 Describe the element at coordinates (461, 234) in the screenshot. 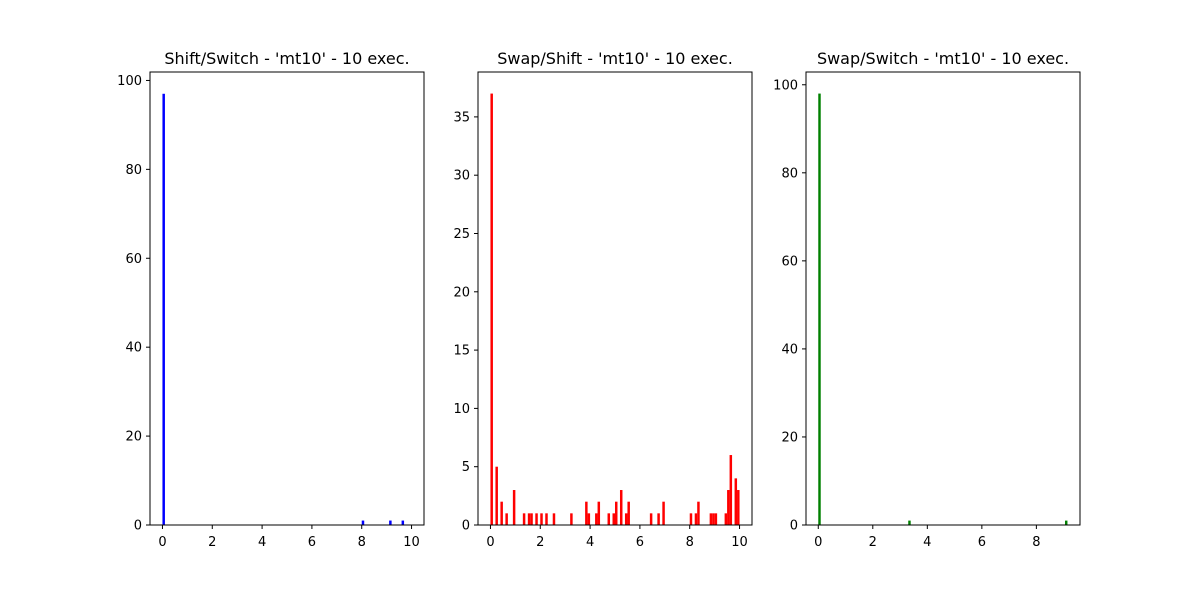

I see `y-tick-label: 25` at that location.